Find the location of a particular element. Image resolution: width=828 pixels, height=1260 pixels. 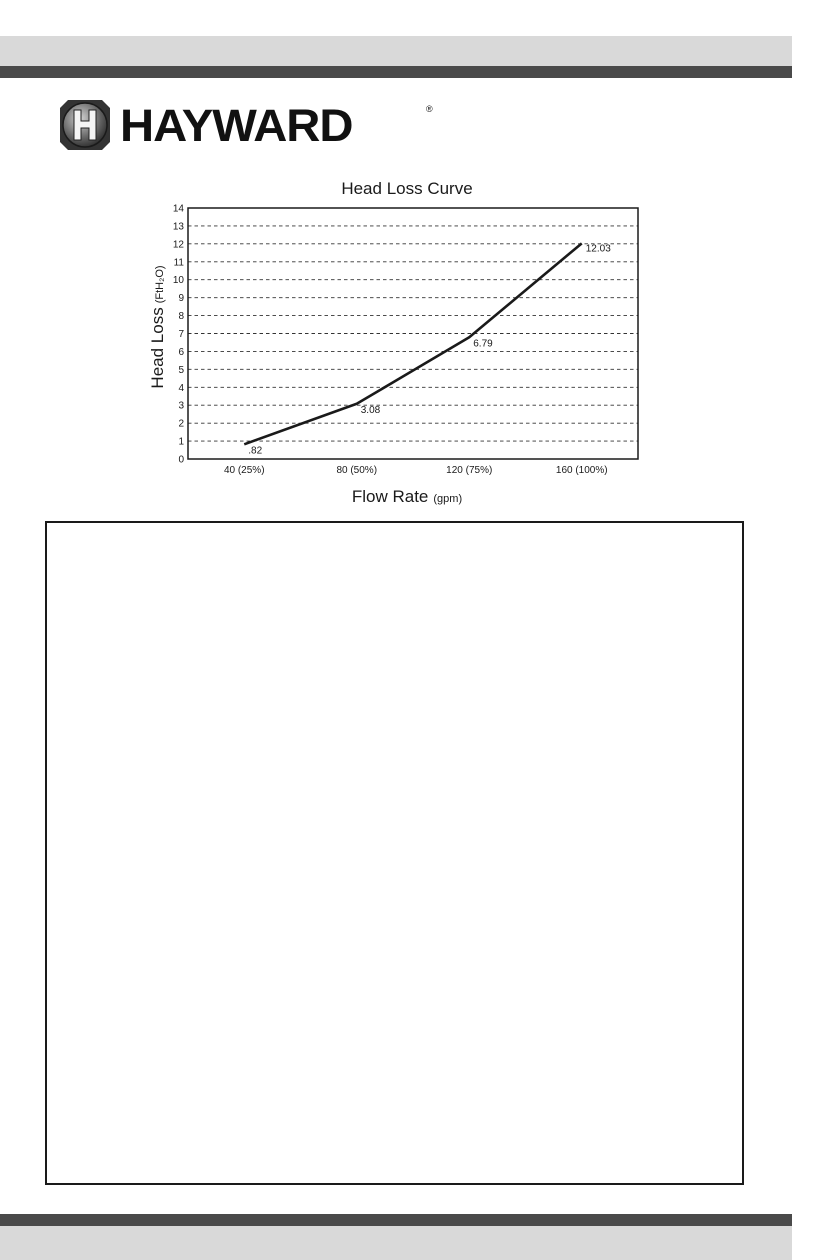

y-tick-label: 4 is located at coordinates (181, 388).